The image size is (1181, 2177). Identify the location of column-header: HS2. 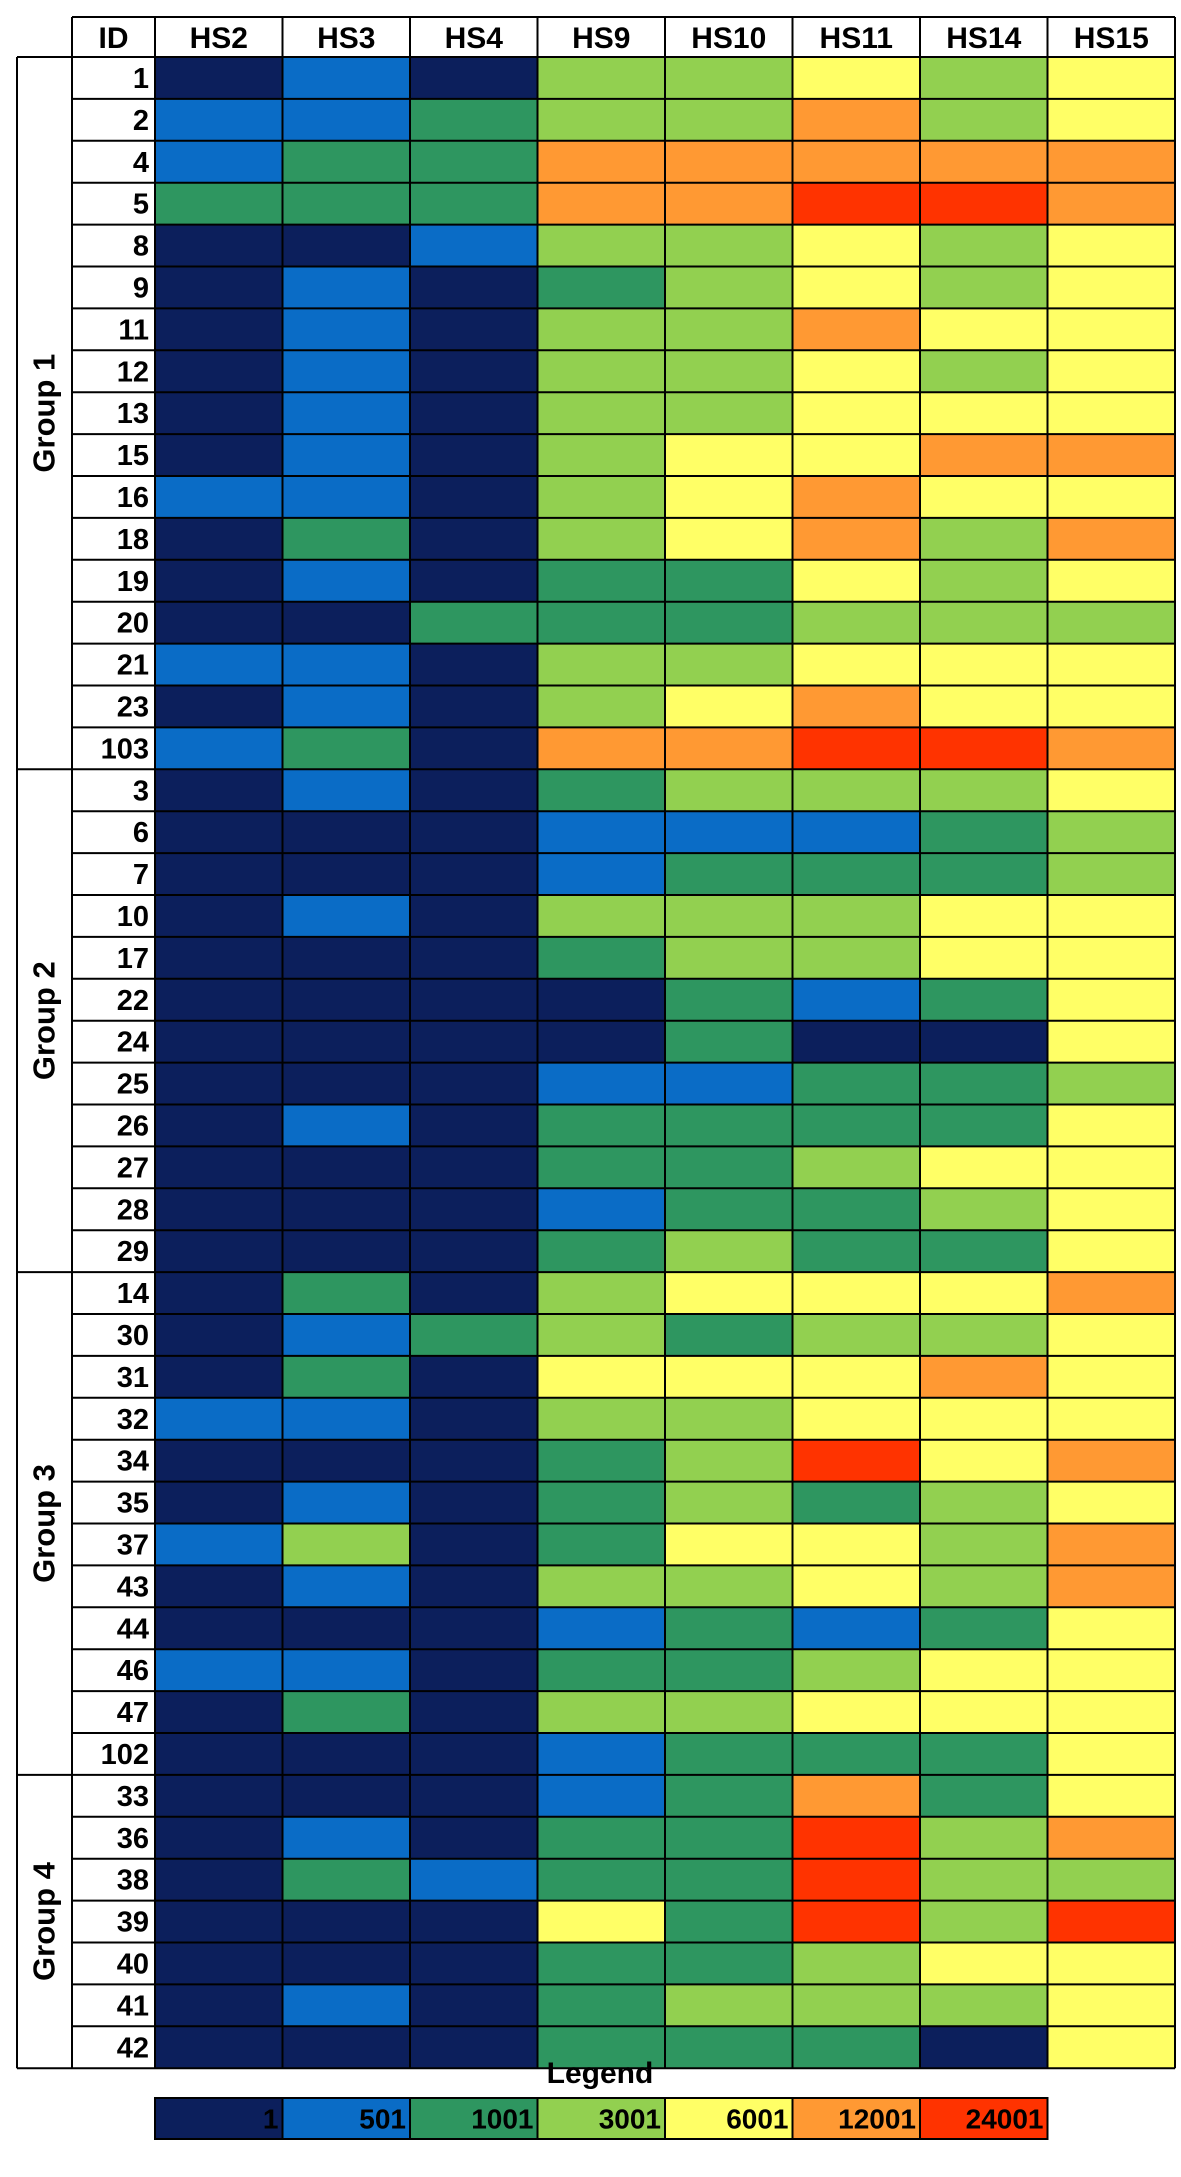
(219, 38).